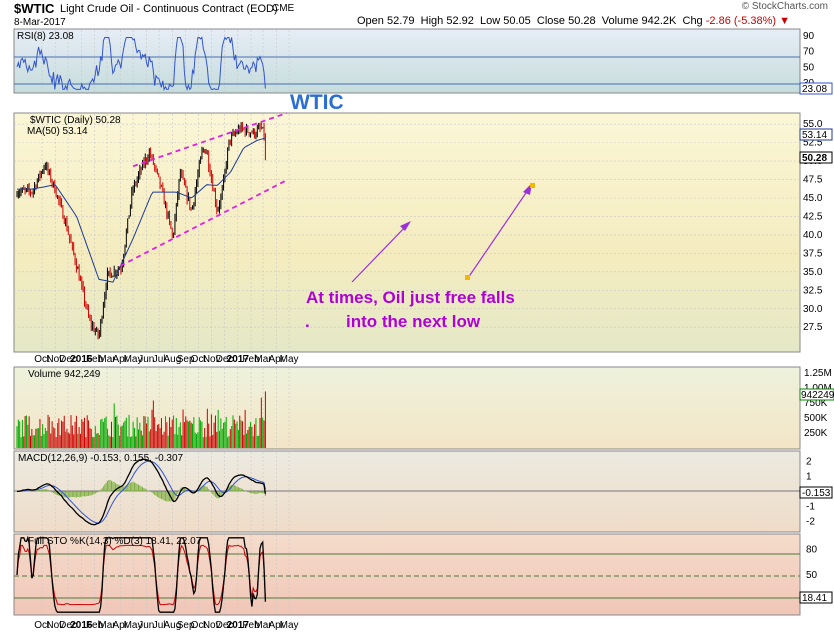  Describe the element at coordinates (813, 253) in the screenshot. I see `y-tick-label: 37.5` at that location.